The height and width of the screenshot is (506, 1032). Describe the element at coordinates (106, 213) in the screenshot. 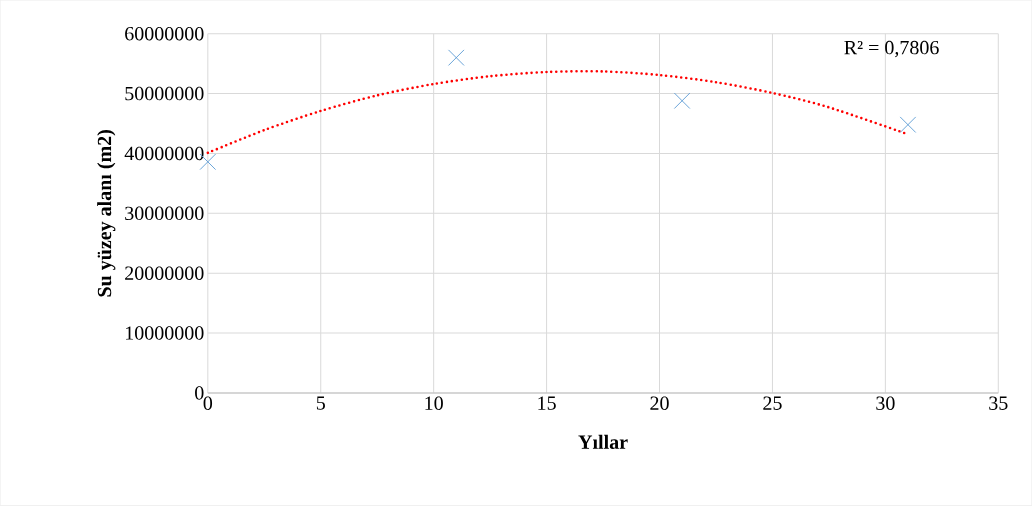

I see `y-axis-title: Su yüzey alanı (m2)` at that location.